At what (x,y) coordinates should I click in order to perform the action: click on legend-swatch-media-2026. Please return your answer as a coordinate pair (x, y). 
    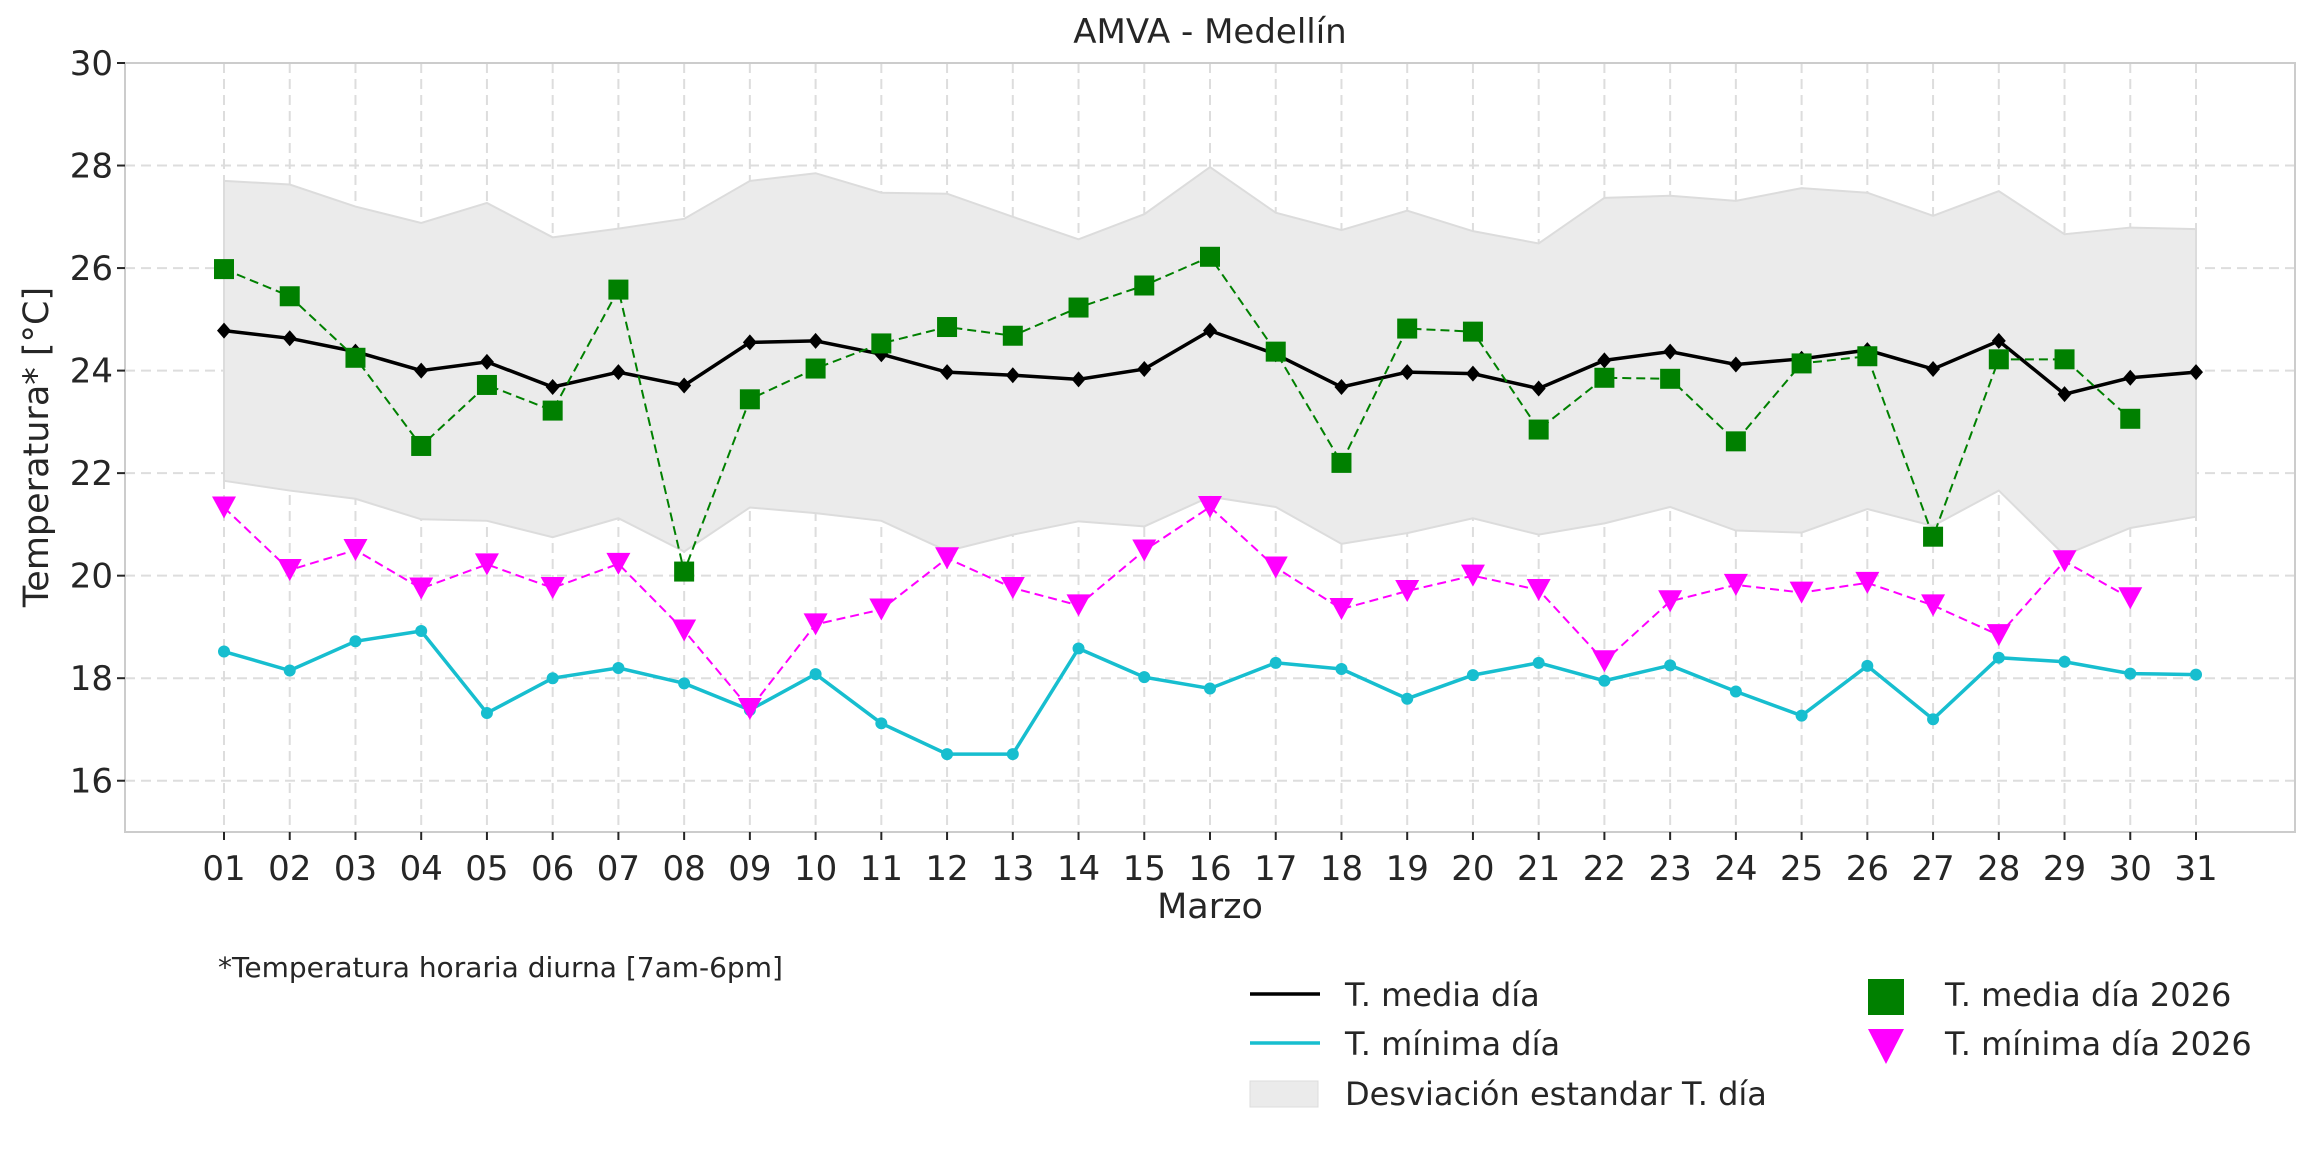
    Looking at the image, I should click on (1886, 997).